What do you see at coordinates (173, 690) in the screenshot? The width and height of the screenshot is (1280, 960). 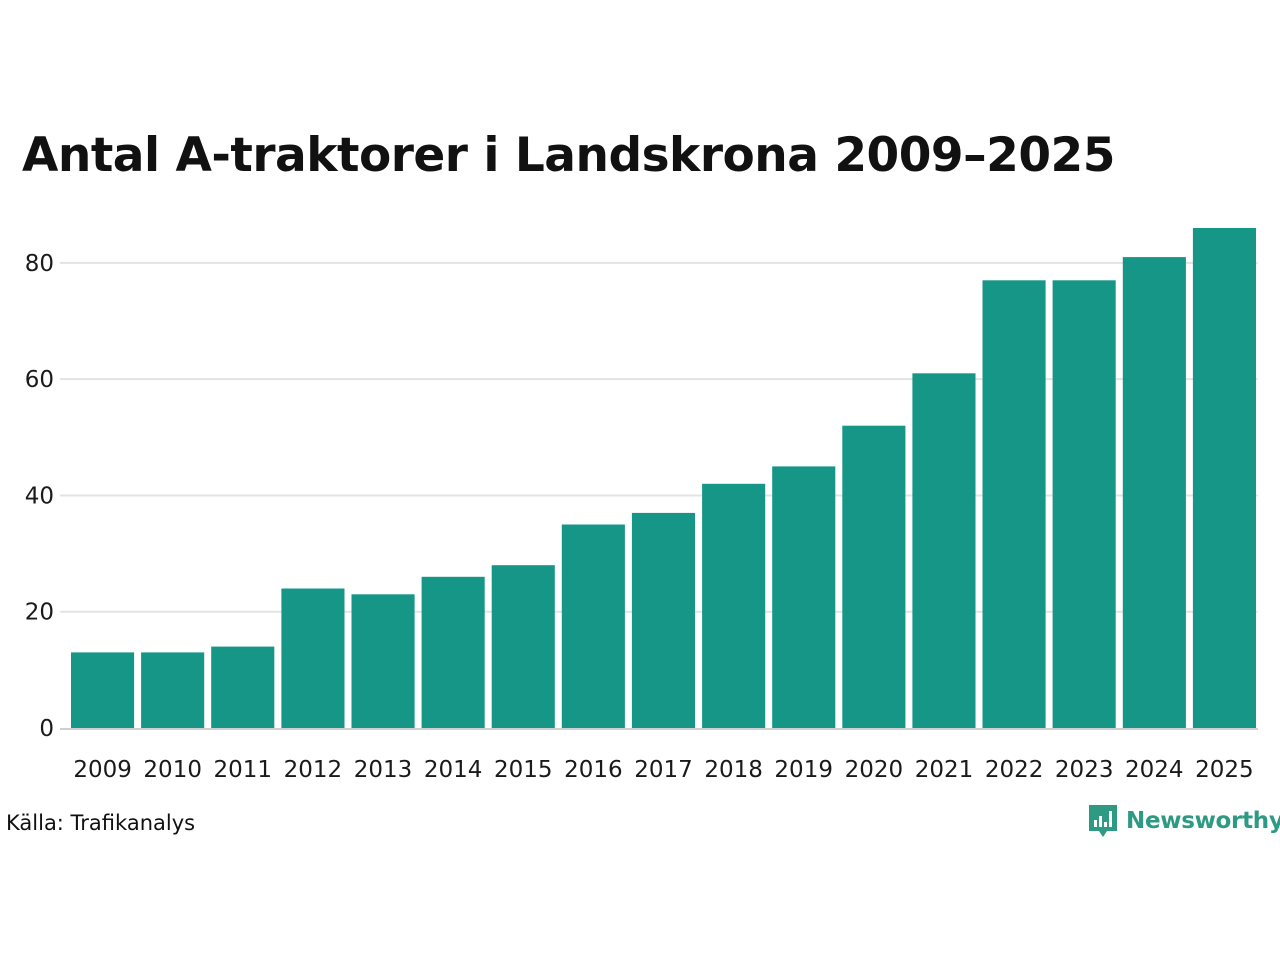 I see `bar-2010` at bounding box center [173, 690].